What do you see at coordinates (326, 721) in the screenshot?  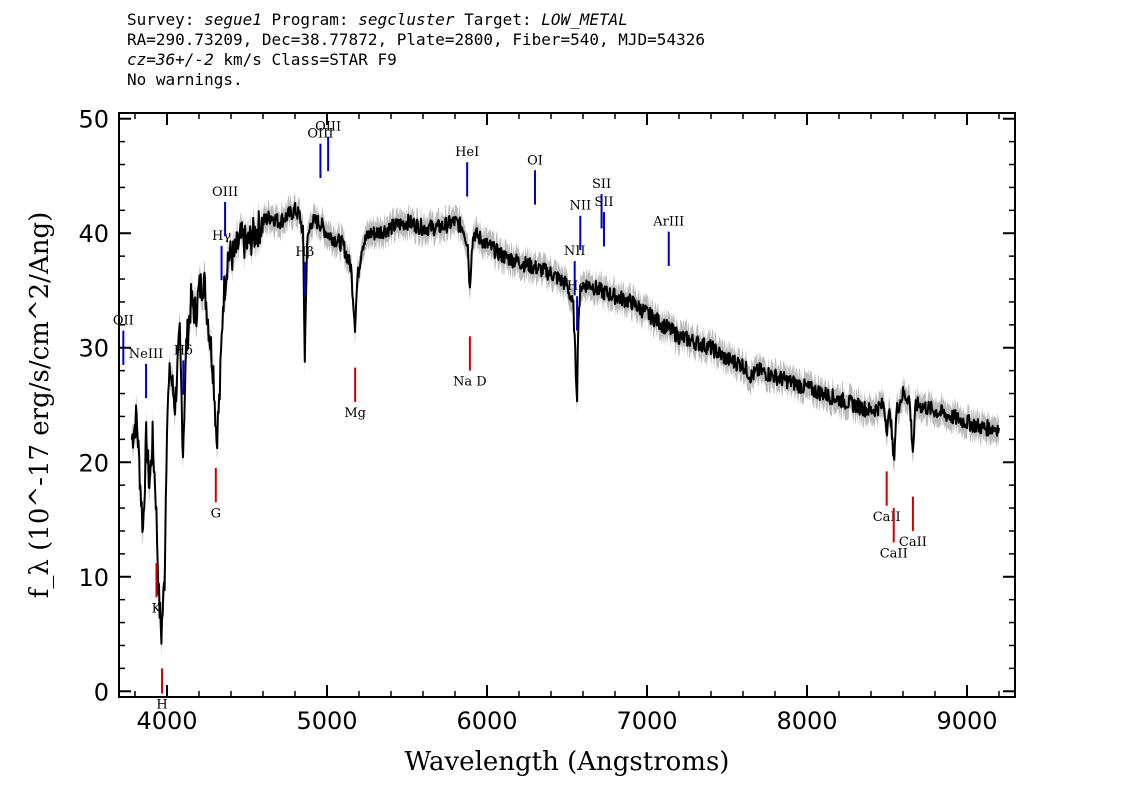 I see `x-tick-label-1: 5000` at bounding box center [326, 721].